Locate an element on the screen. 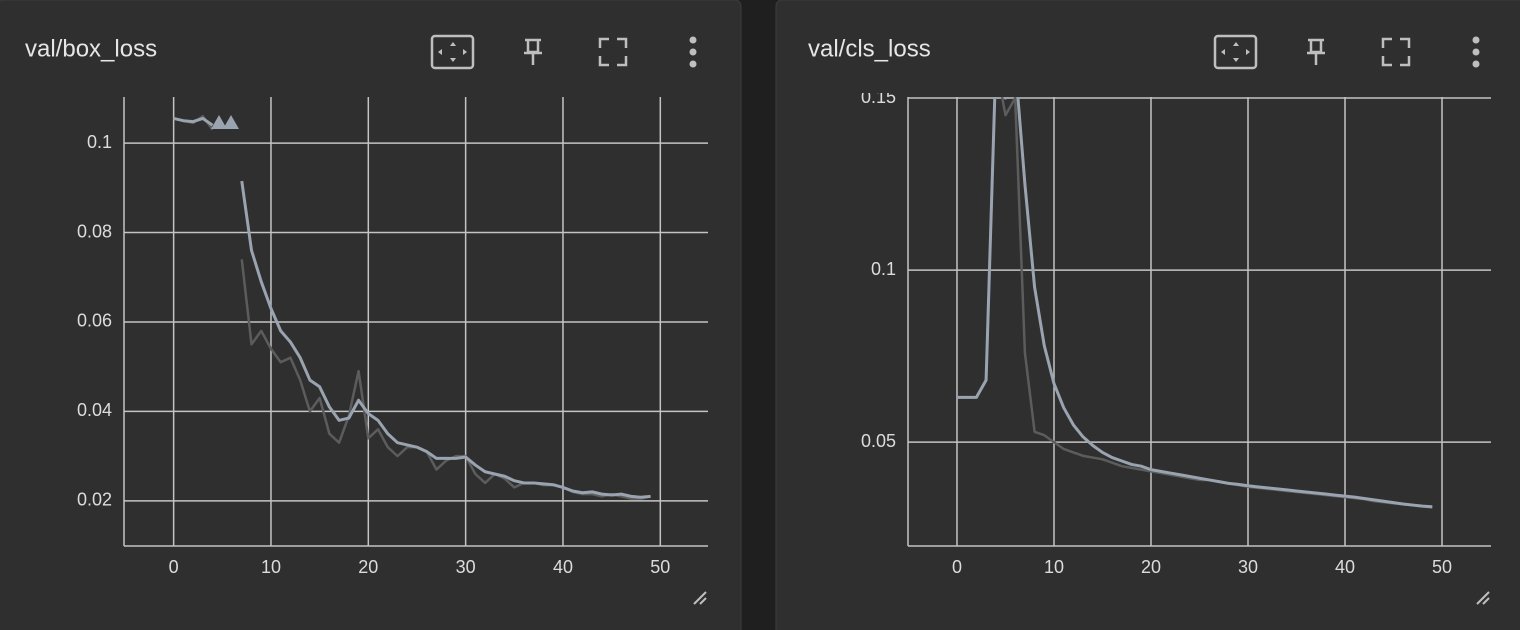  y-tick-label: 0.15 is located at coordinates (878, 97).